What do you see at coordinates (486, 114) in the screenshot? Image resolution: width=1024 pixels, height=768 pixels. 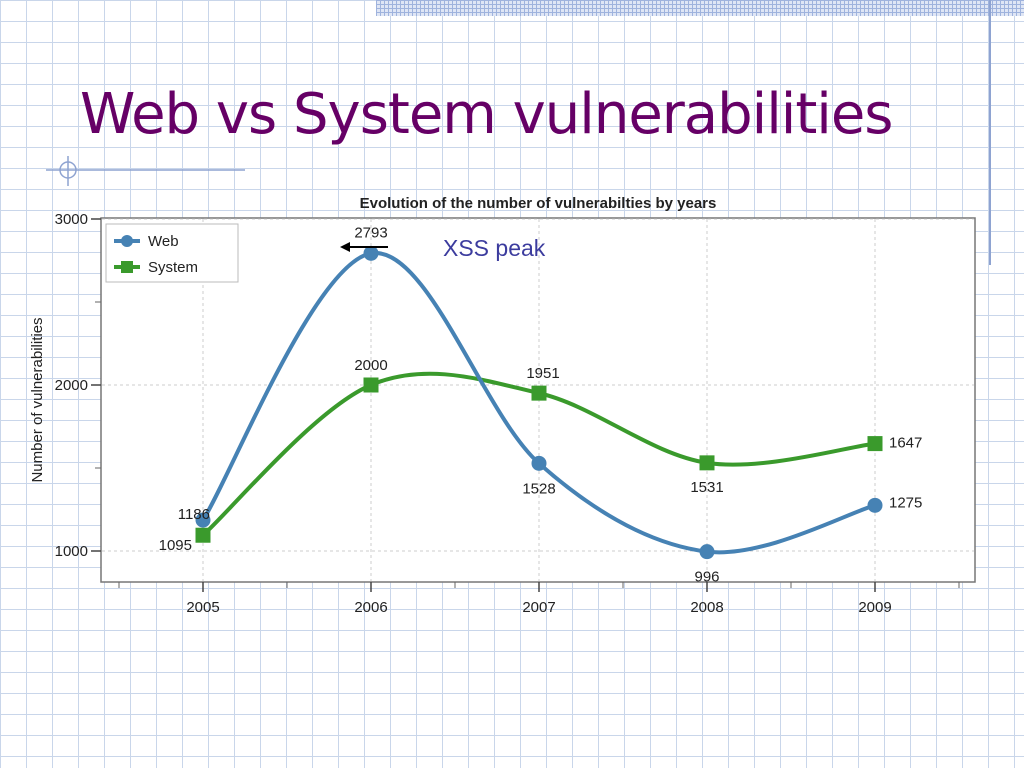 I see `slide-title: Web vs System vulnerabilities` at bounding box center [486, 114].